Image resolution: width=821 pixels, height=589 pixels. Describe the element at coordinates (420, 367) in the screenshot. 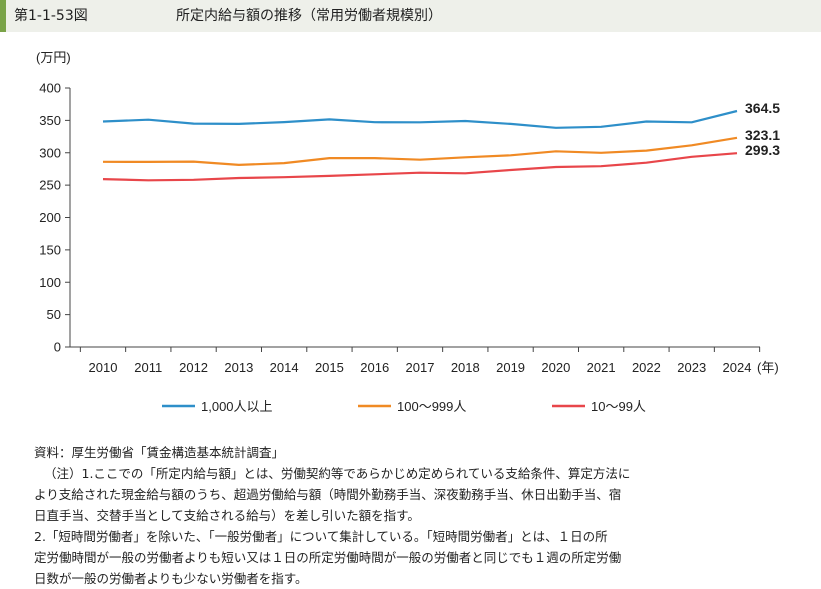

I see `x-tick-label: 2017` at that location.